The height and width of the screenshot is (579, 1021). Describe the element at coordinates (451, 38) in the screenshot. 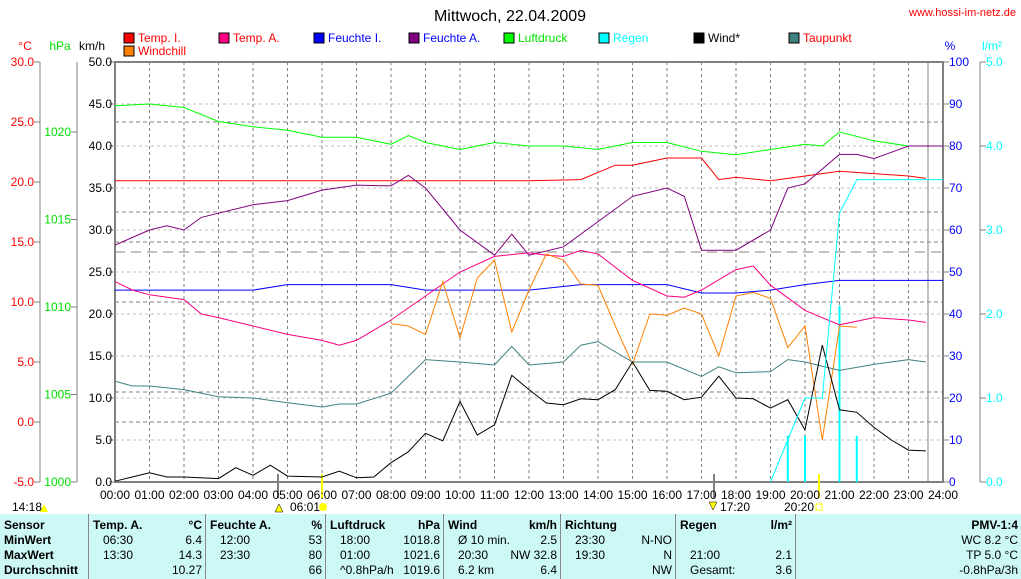

I see `legend-label: Feuchte A.` at that location.